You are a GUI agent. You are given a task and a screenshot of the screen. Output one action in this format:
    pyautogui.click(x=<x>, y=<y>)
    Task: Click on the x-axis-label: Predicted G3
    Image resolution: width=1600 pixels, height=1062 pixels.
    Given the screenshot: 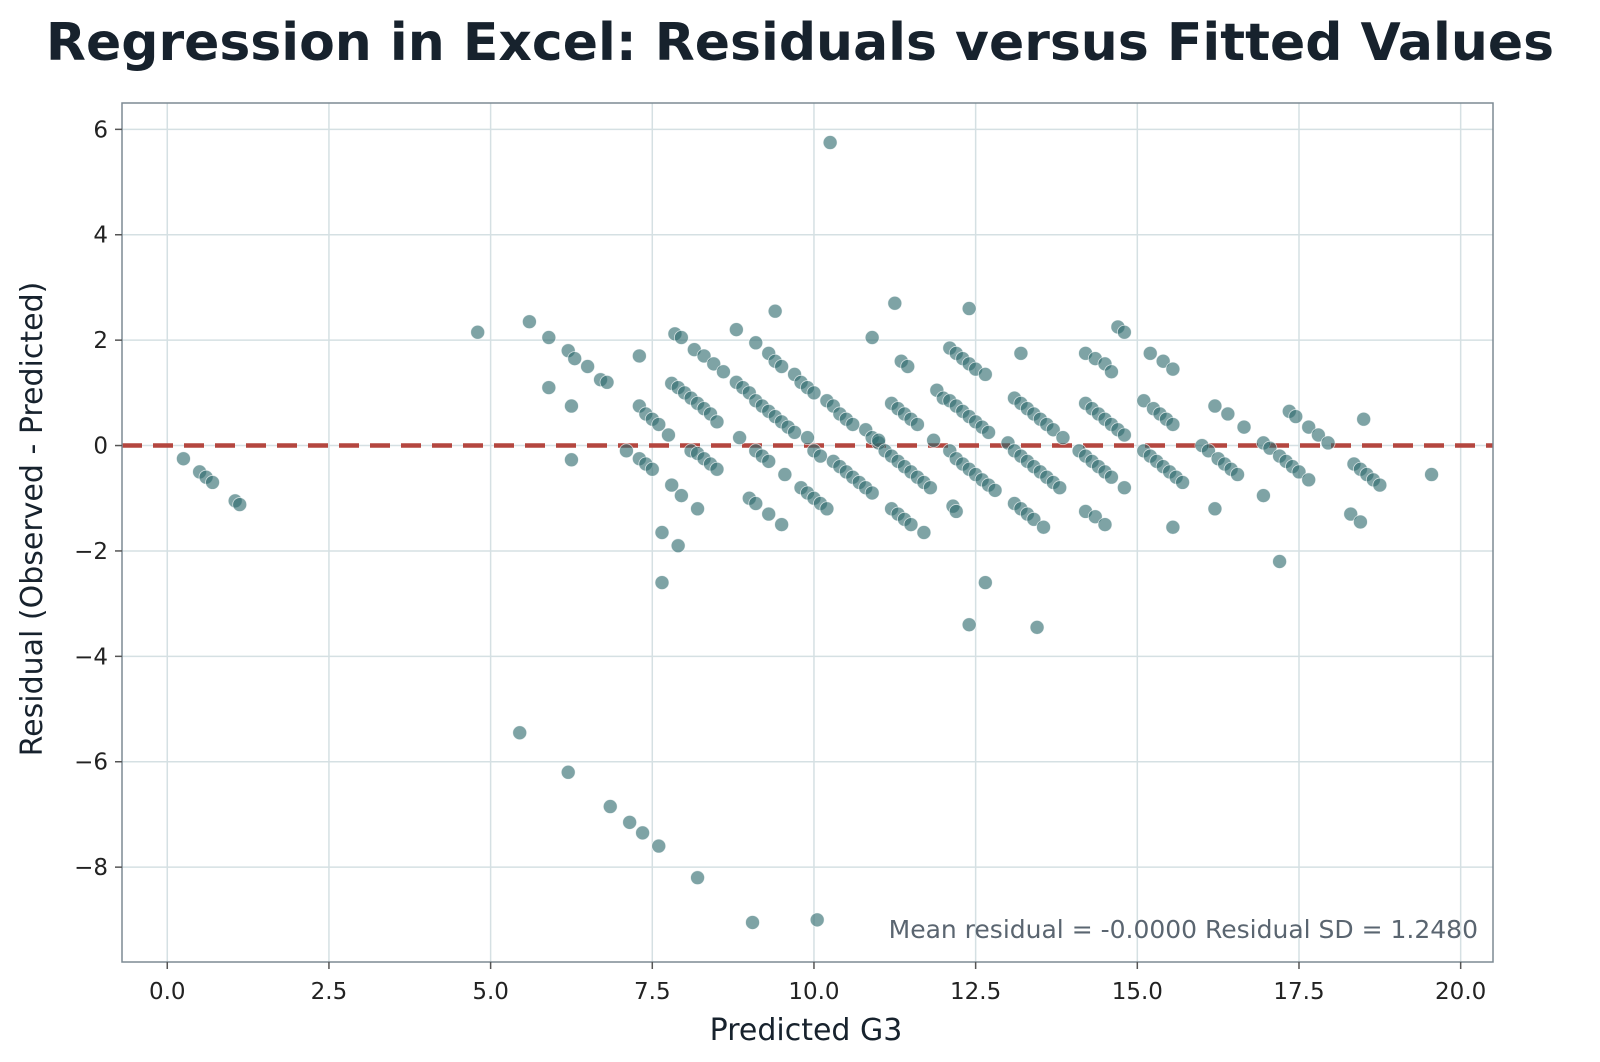 What is the action you would take?
    pyautogui.click(x=806, y=1030)
    